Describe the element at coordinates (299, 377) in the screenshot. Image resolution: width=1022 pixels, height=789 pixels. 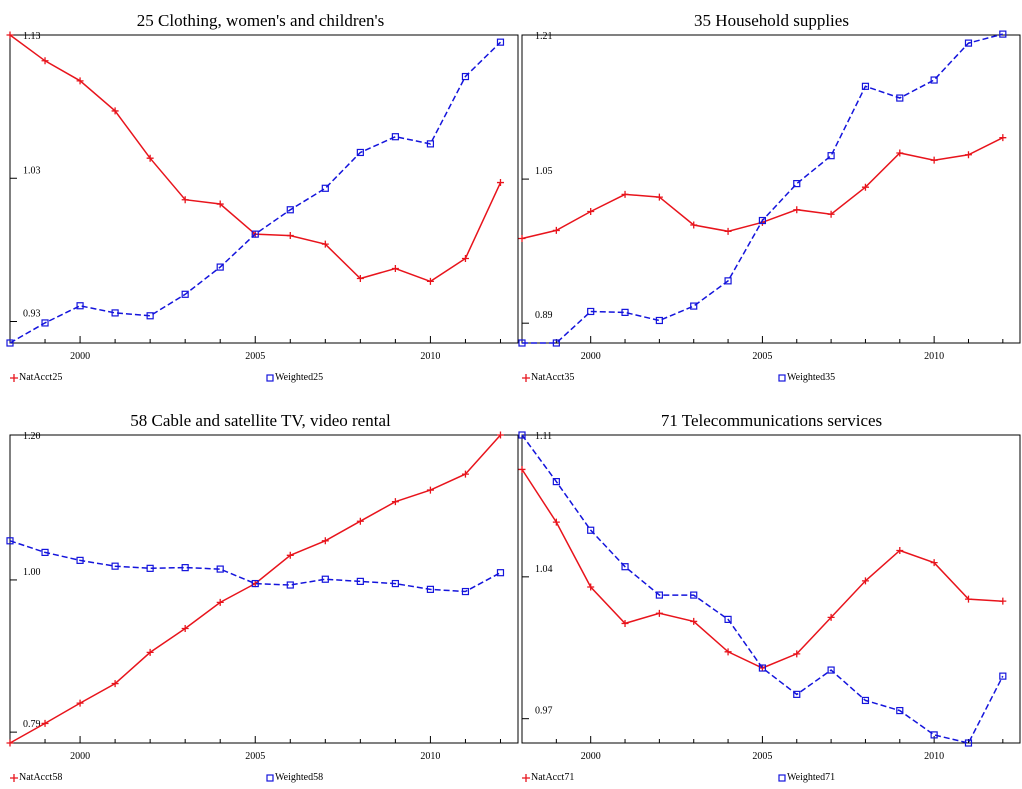
I see `legend-label: Weighted25` at that location.